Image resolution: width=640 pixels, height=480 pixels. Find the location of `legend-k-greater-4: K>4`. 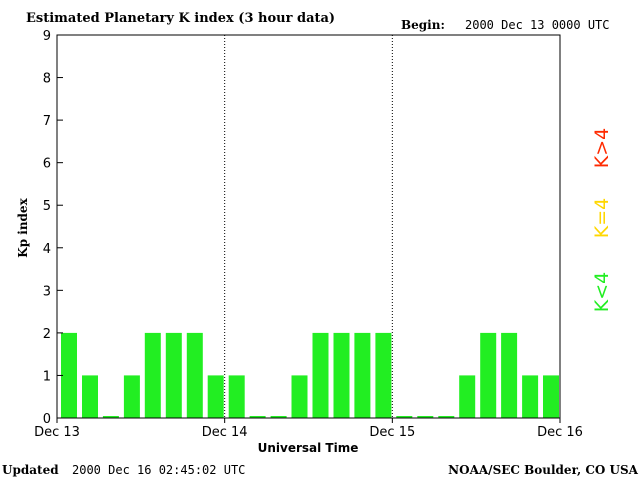

legend-k-greater-4: K>4 is located at coordinates (602, 148).